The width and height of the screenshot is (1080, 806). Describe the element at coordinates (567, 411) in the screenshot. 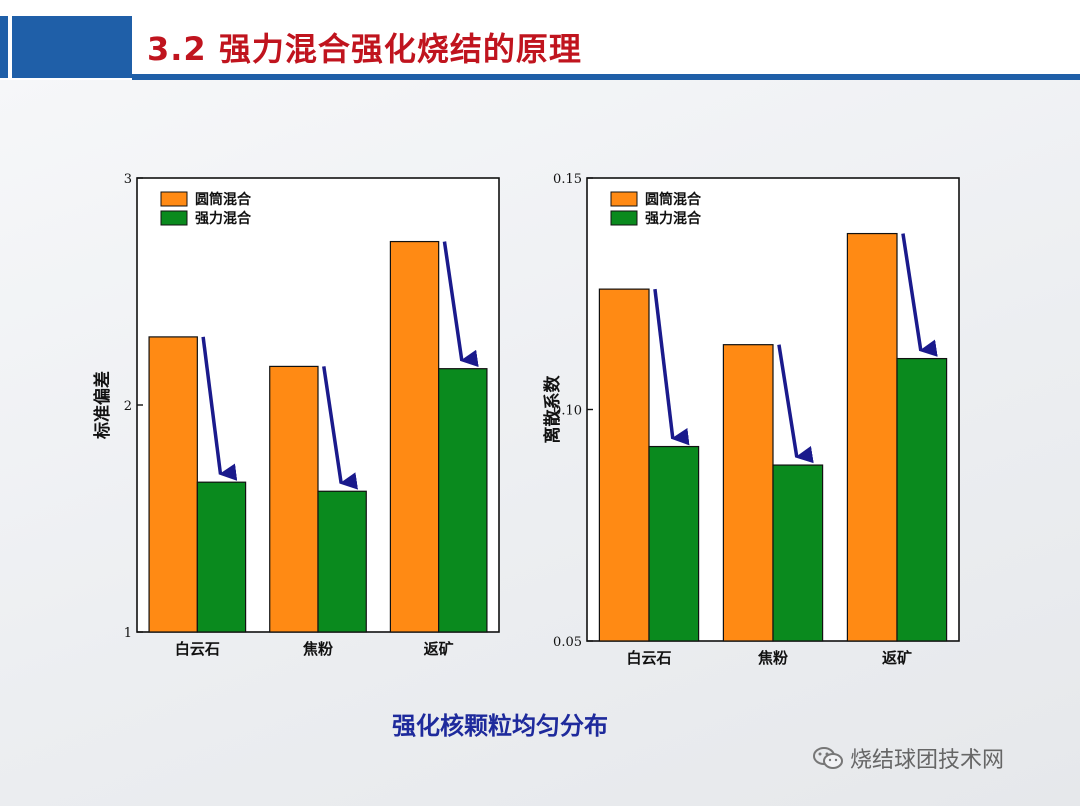

I see `y-tick-label: 0.10` at that location.